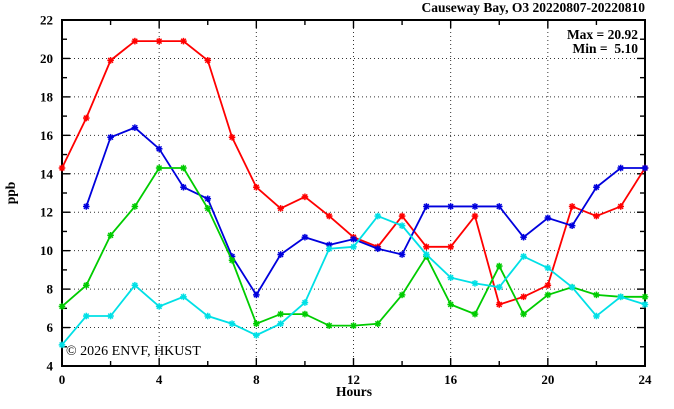  Describe the element at coordinates (50, 289) in the screenshot. I see `y-tick-label-8: 8` at that location.